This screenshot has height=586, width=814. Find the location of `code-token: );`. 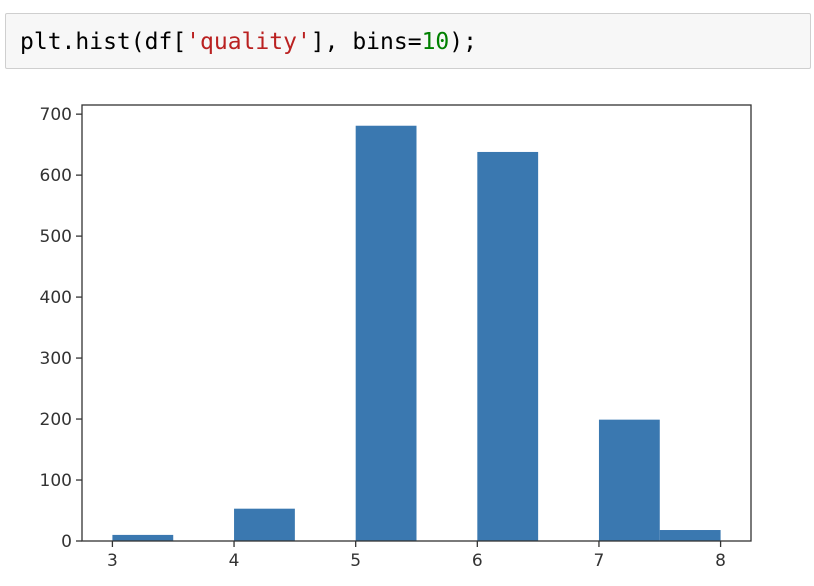

code-token: ); is located at coordinates (463, 42).